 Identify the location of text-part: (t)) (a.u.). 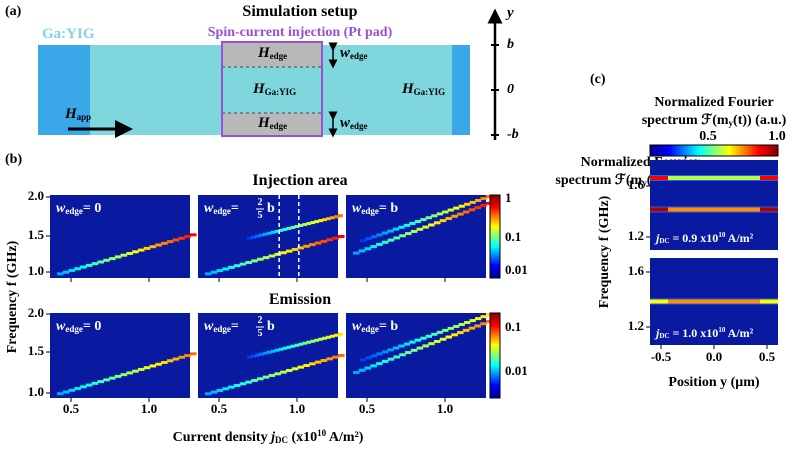
(760, 120).